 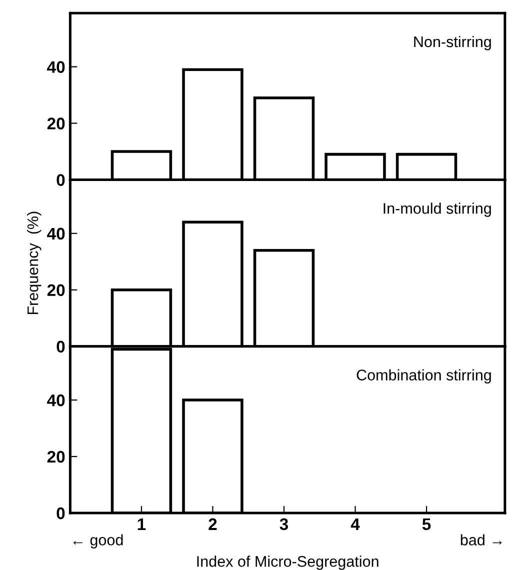 I want to click on y-axis-title: Frequency (%), so click(x=34, y=263).